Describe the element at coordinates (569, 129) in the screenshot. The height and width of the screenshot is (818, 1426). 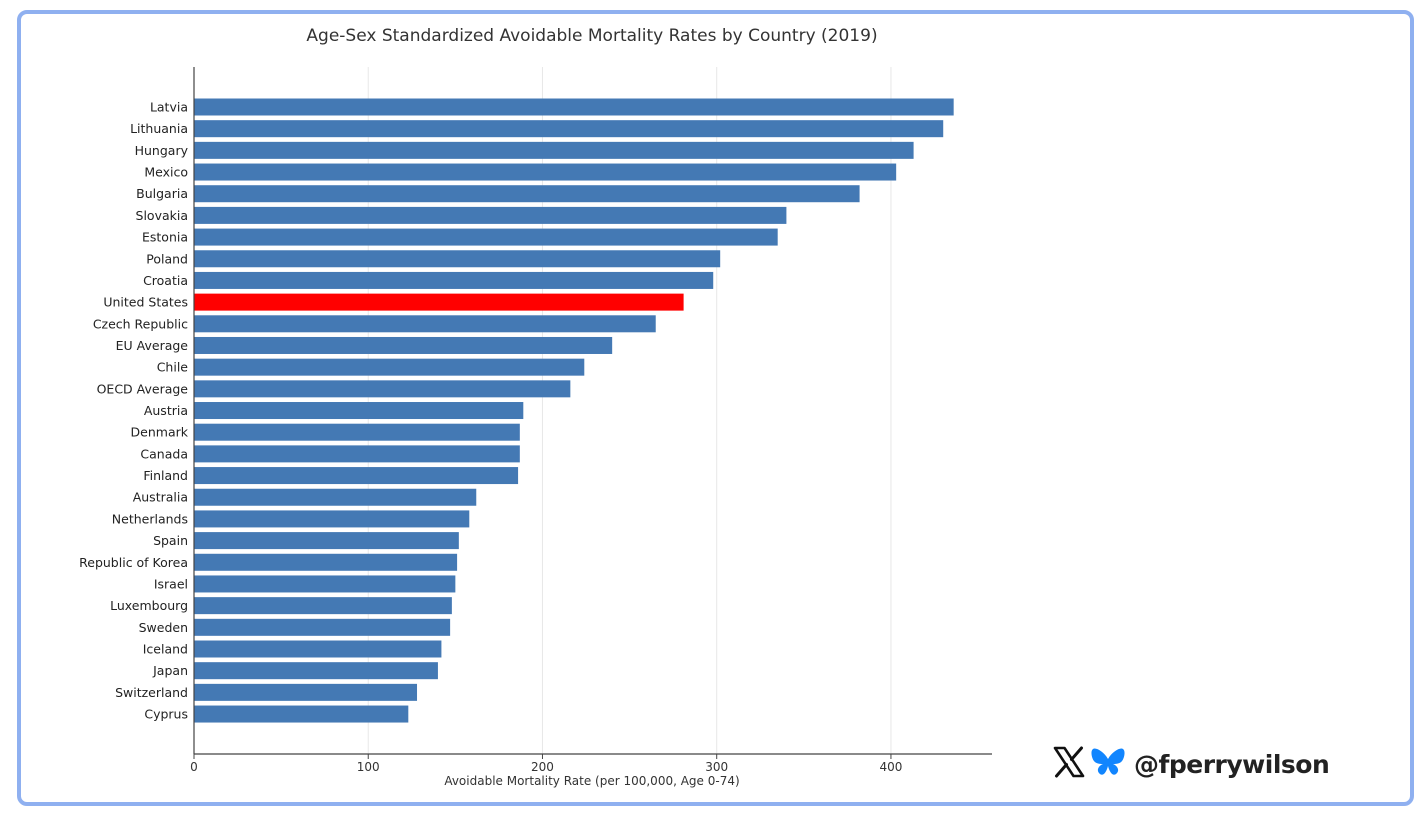
I see `bar-lithuania` at that location.